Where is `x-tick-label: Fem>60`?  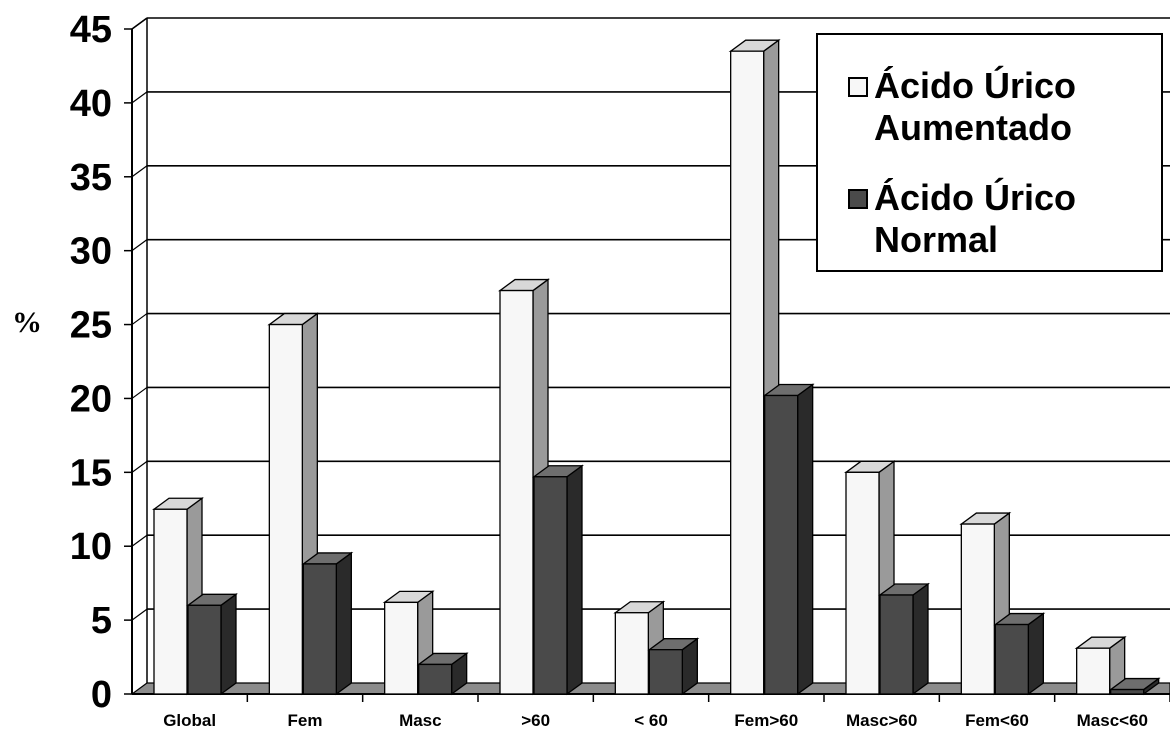
x-tick-label: Fem>60 is located at coordinates (766, 720).